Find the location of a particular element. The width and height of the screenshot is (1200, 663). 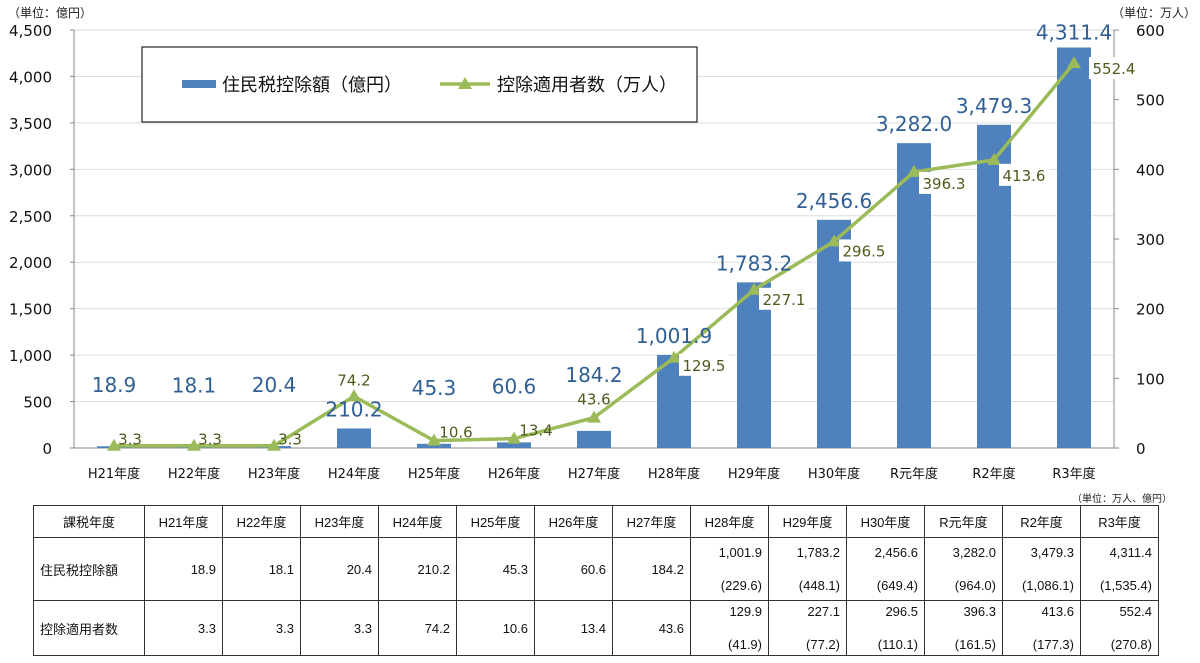

table-cell: 45.3 is located at coordinates (495, 569).